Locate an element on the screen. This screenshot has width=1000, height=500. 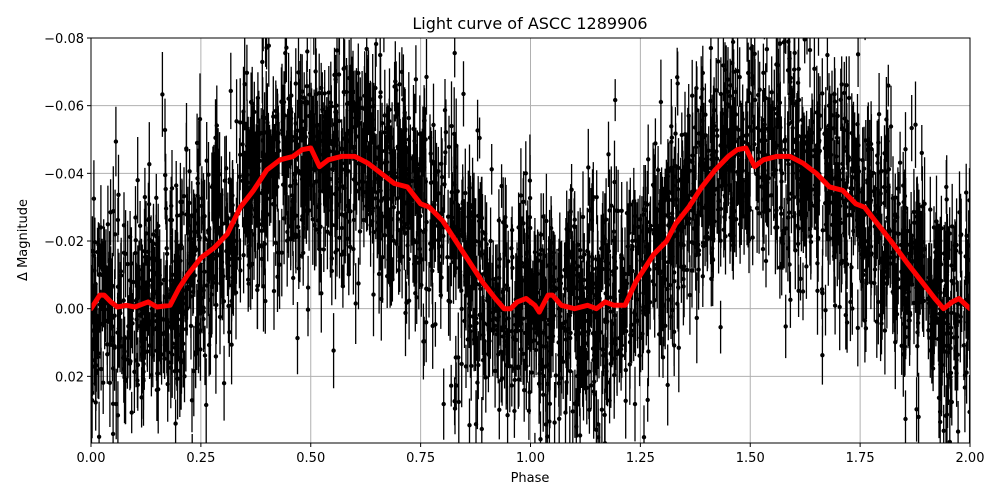
y-tick-label: −0.02 is located at coordinates (64, 242).